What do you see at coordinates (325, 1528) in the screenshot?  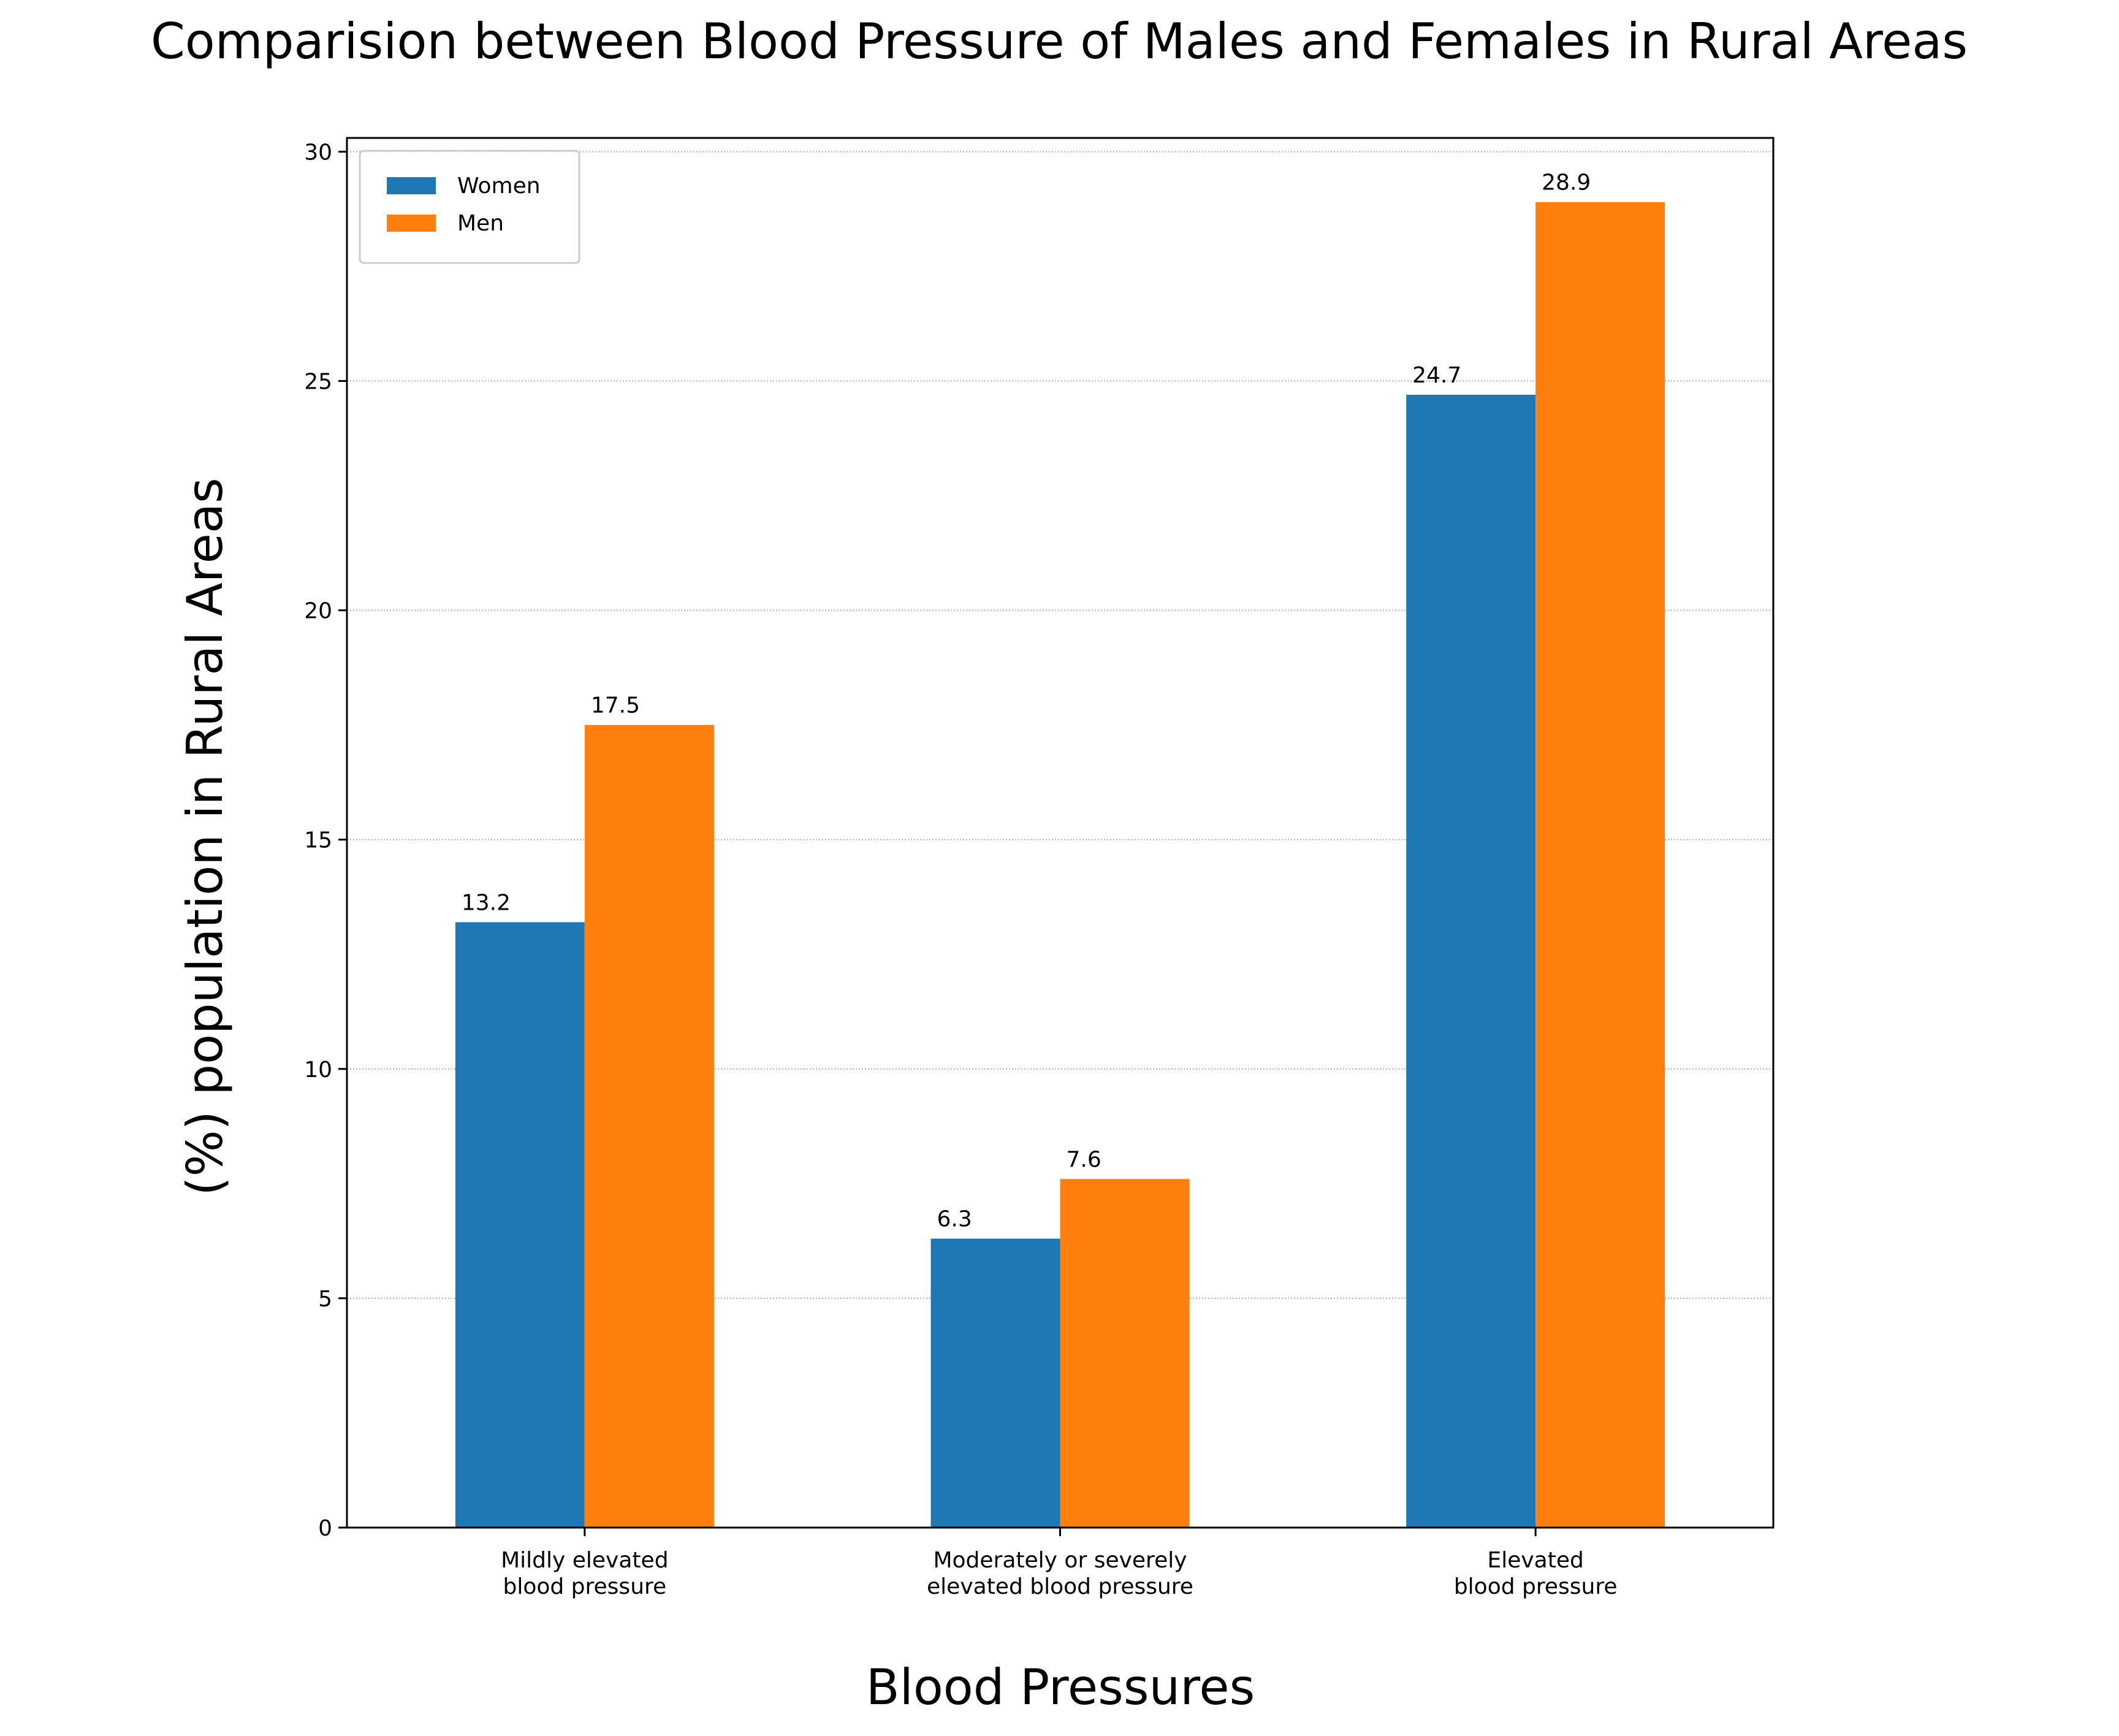 I see `y-tick-label: 0` at bounding box center [325, 1528].